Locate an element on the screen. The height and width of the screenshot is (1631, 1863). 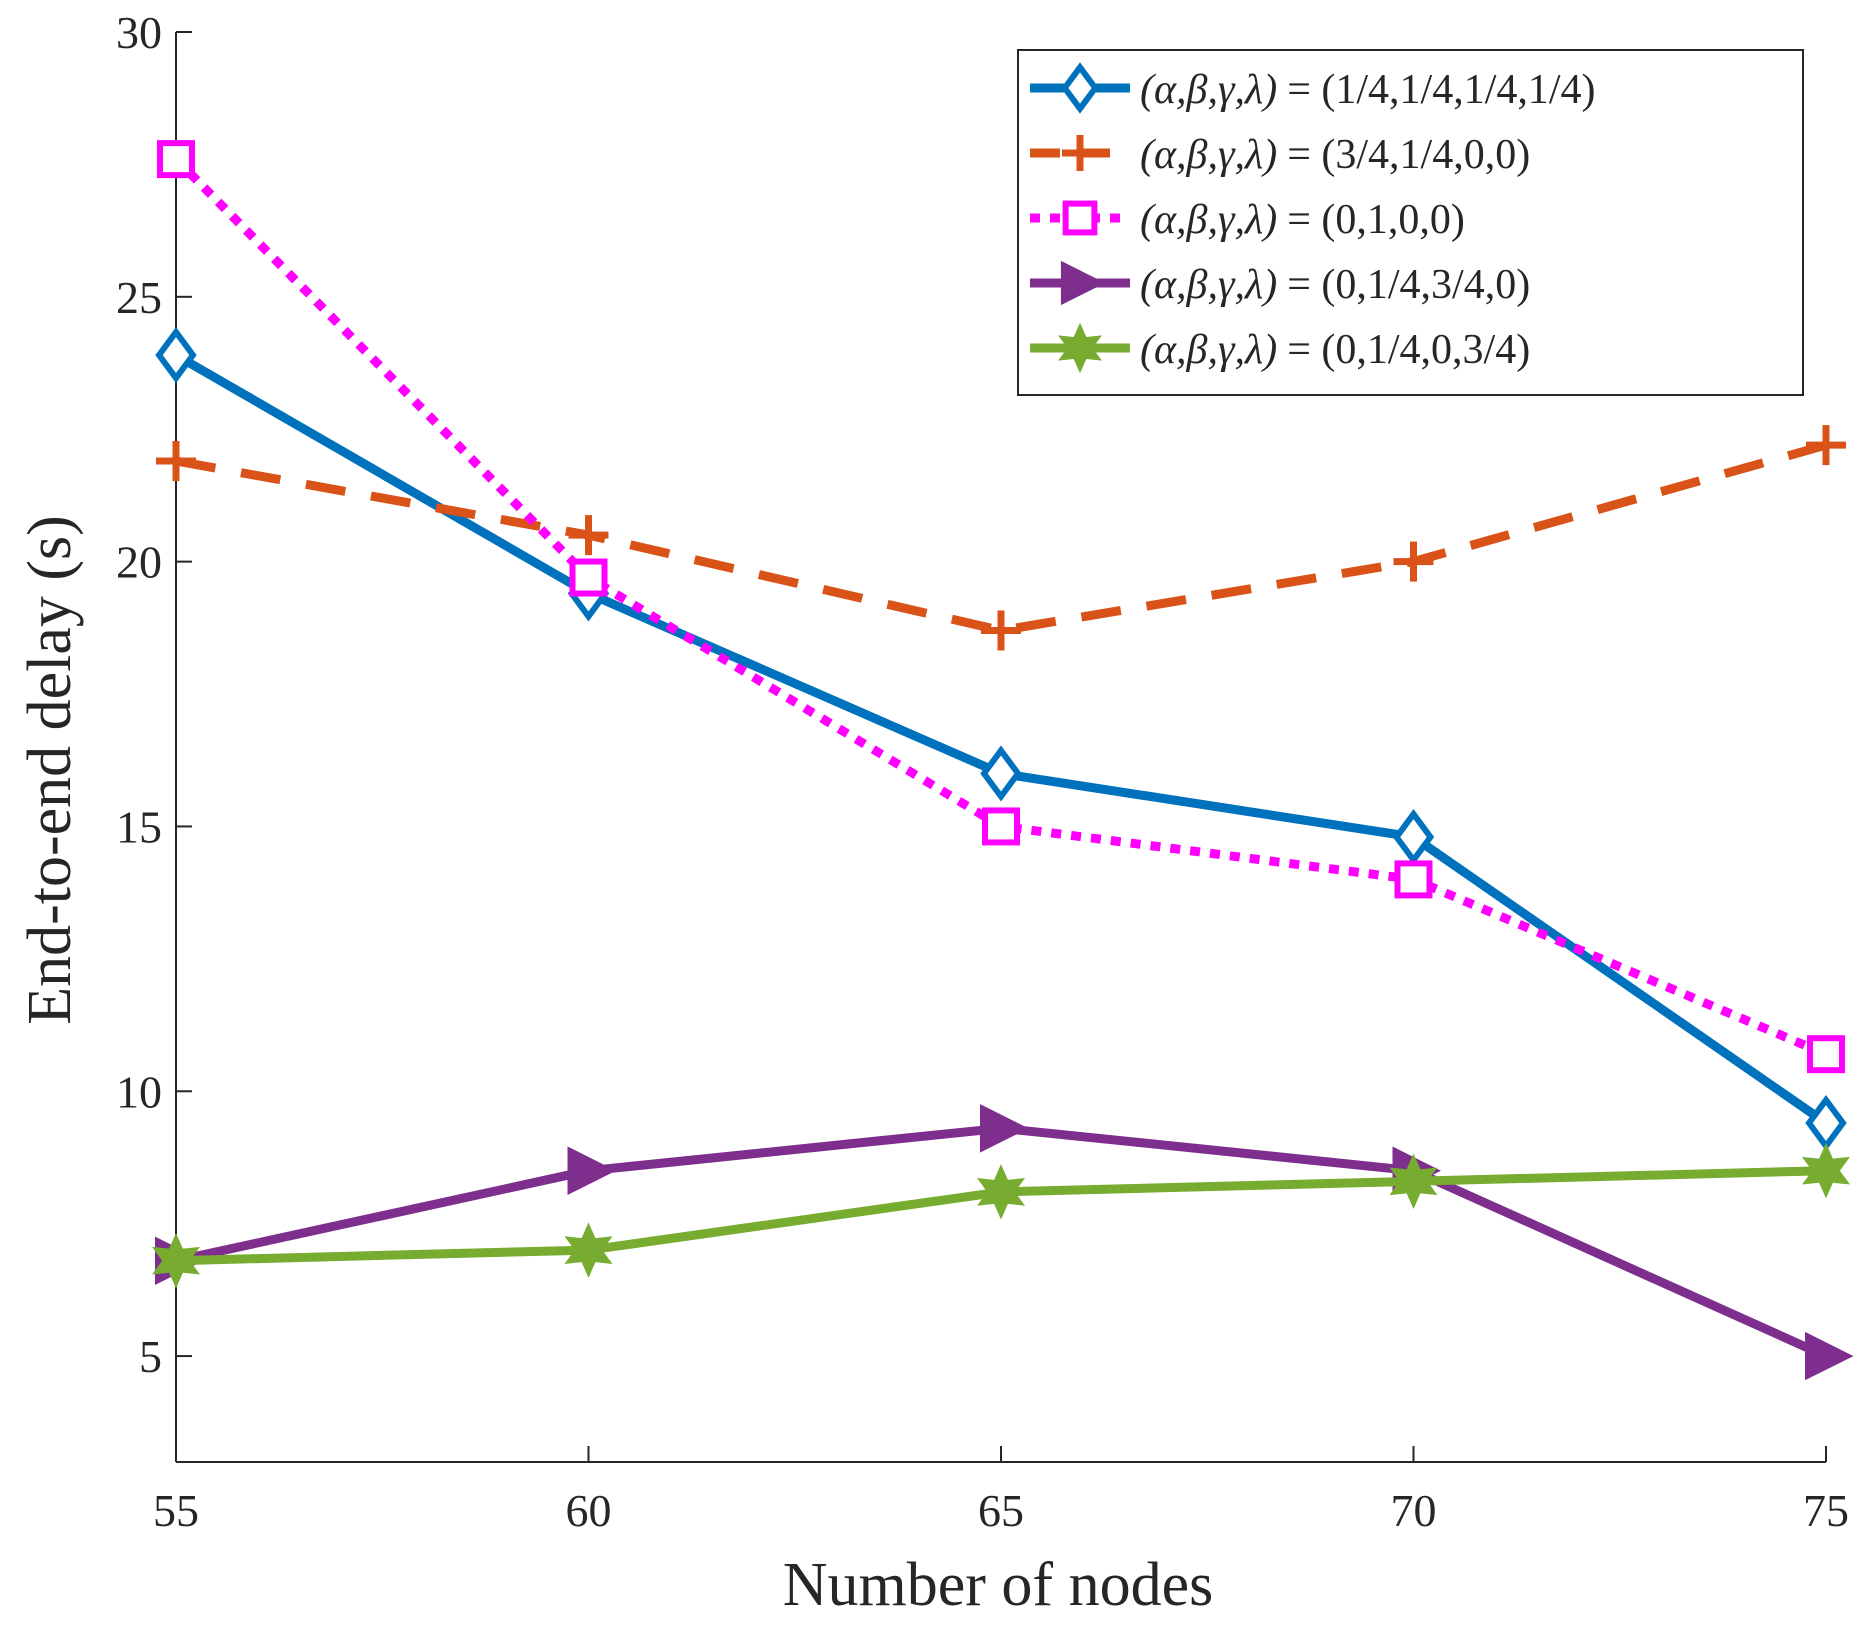
legend-entry: (α,β,γ,λ) = (0,1/4,0,3/4) is located at coordinates (1280, 348).